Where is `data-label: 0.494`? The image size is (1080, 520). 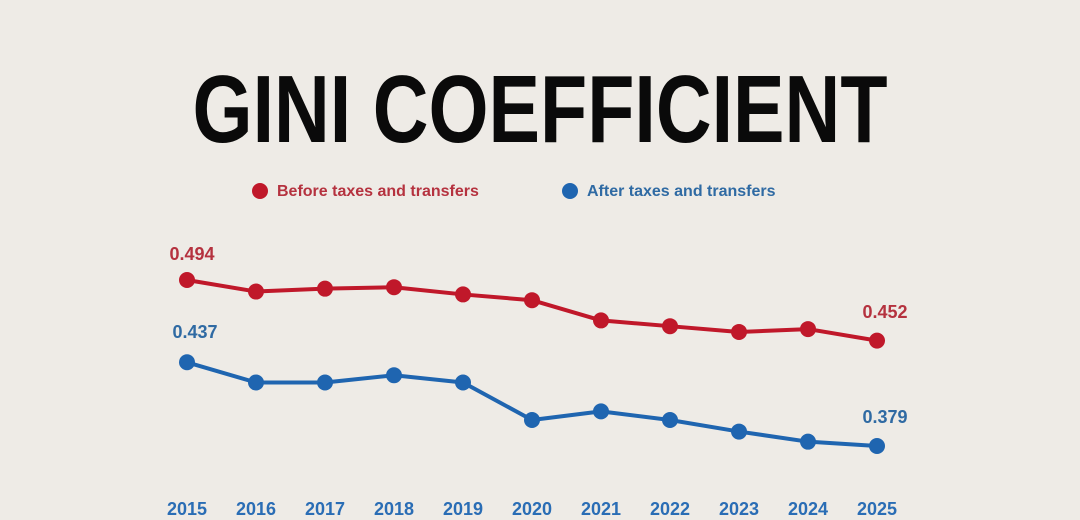 data-label: 0.494 is located at coordinates (191, 254).